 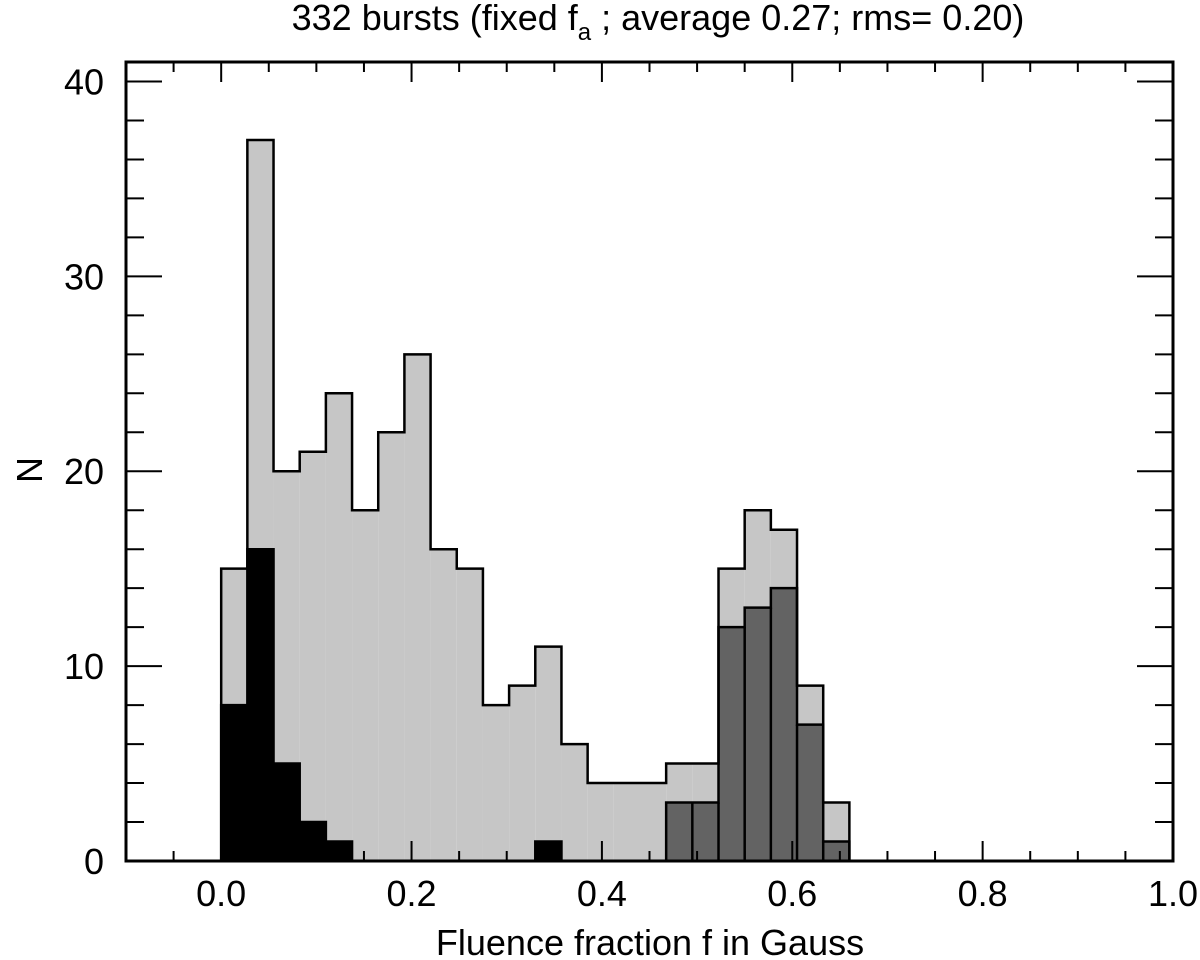 What do you see at coordinates (221, 893) in the screenshot?
I see `x-tick-label: 0.0` at bounding box center [221, 893].